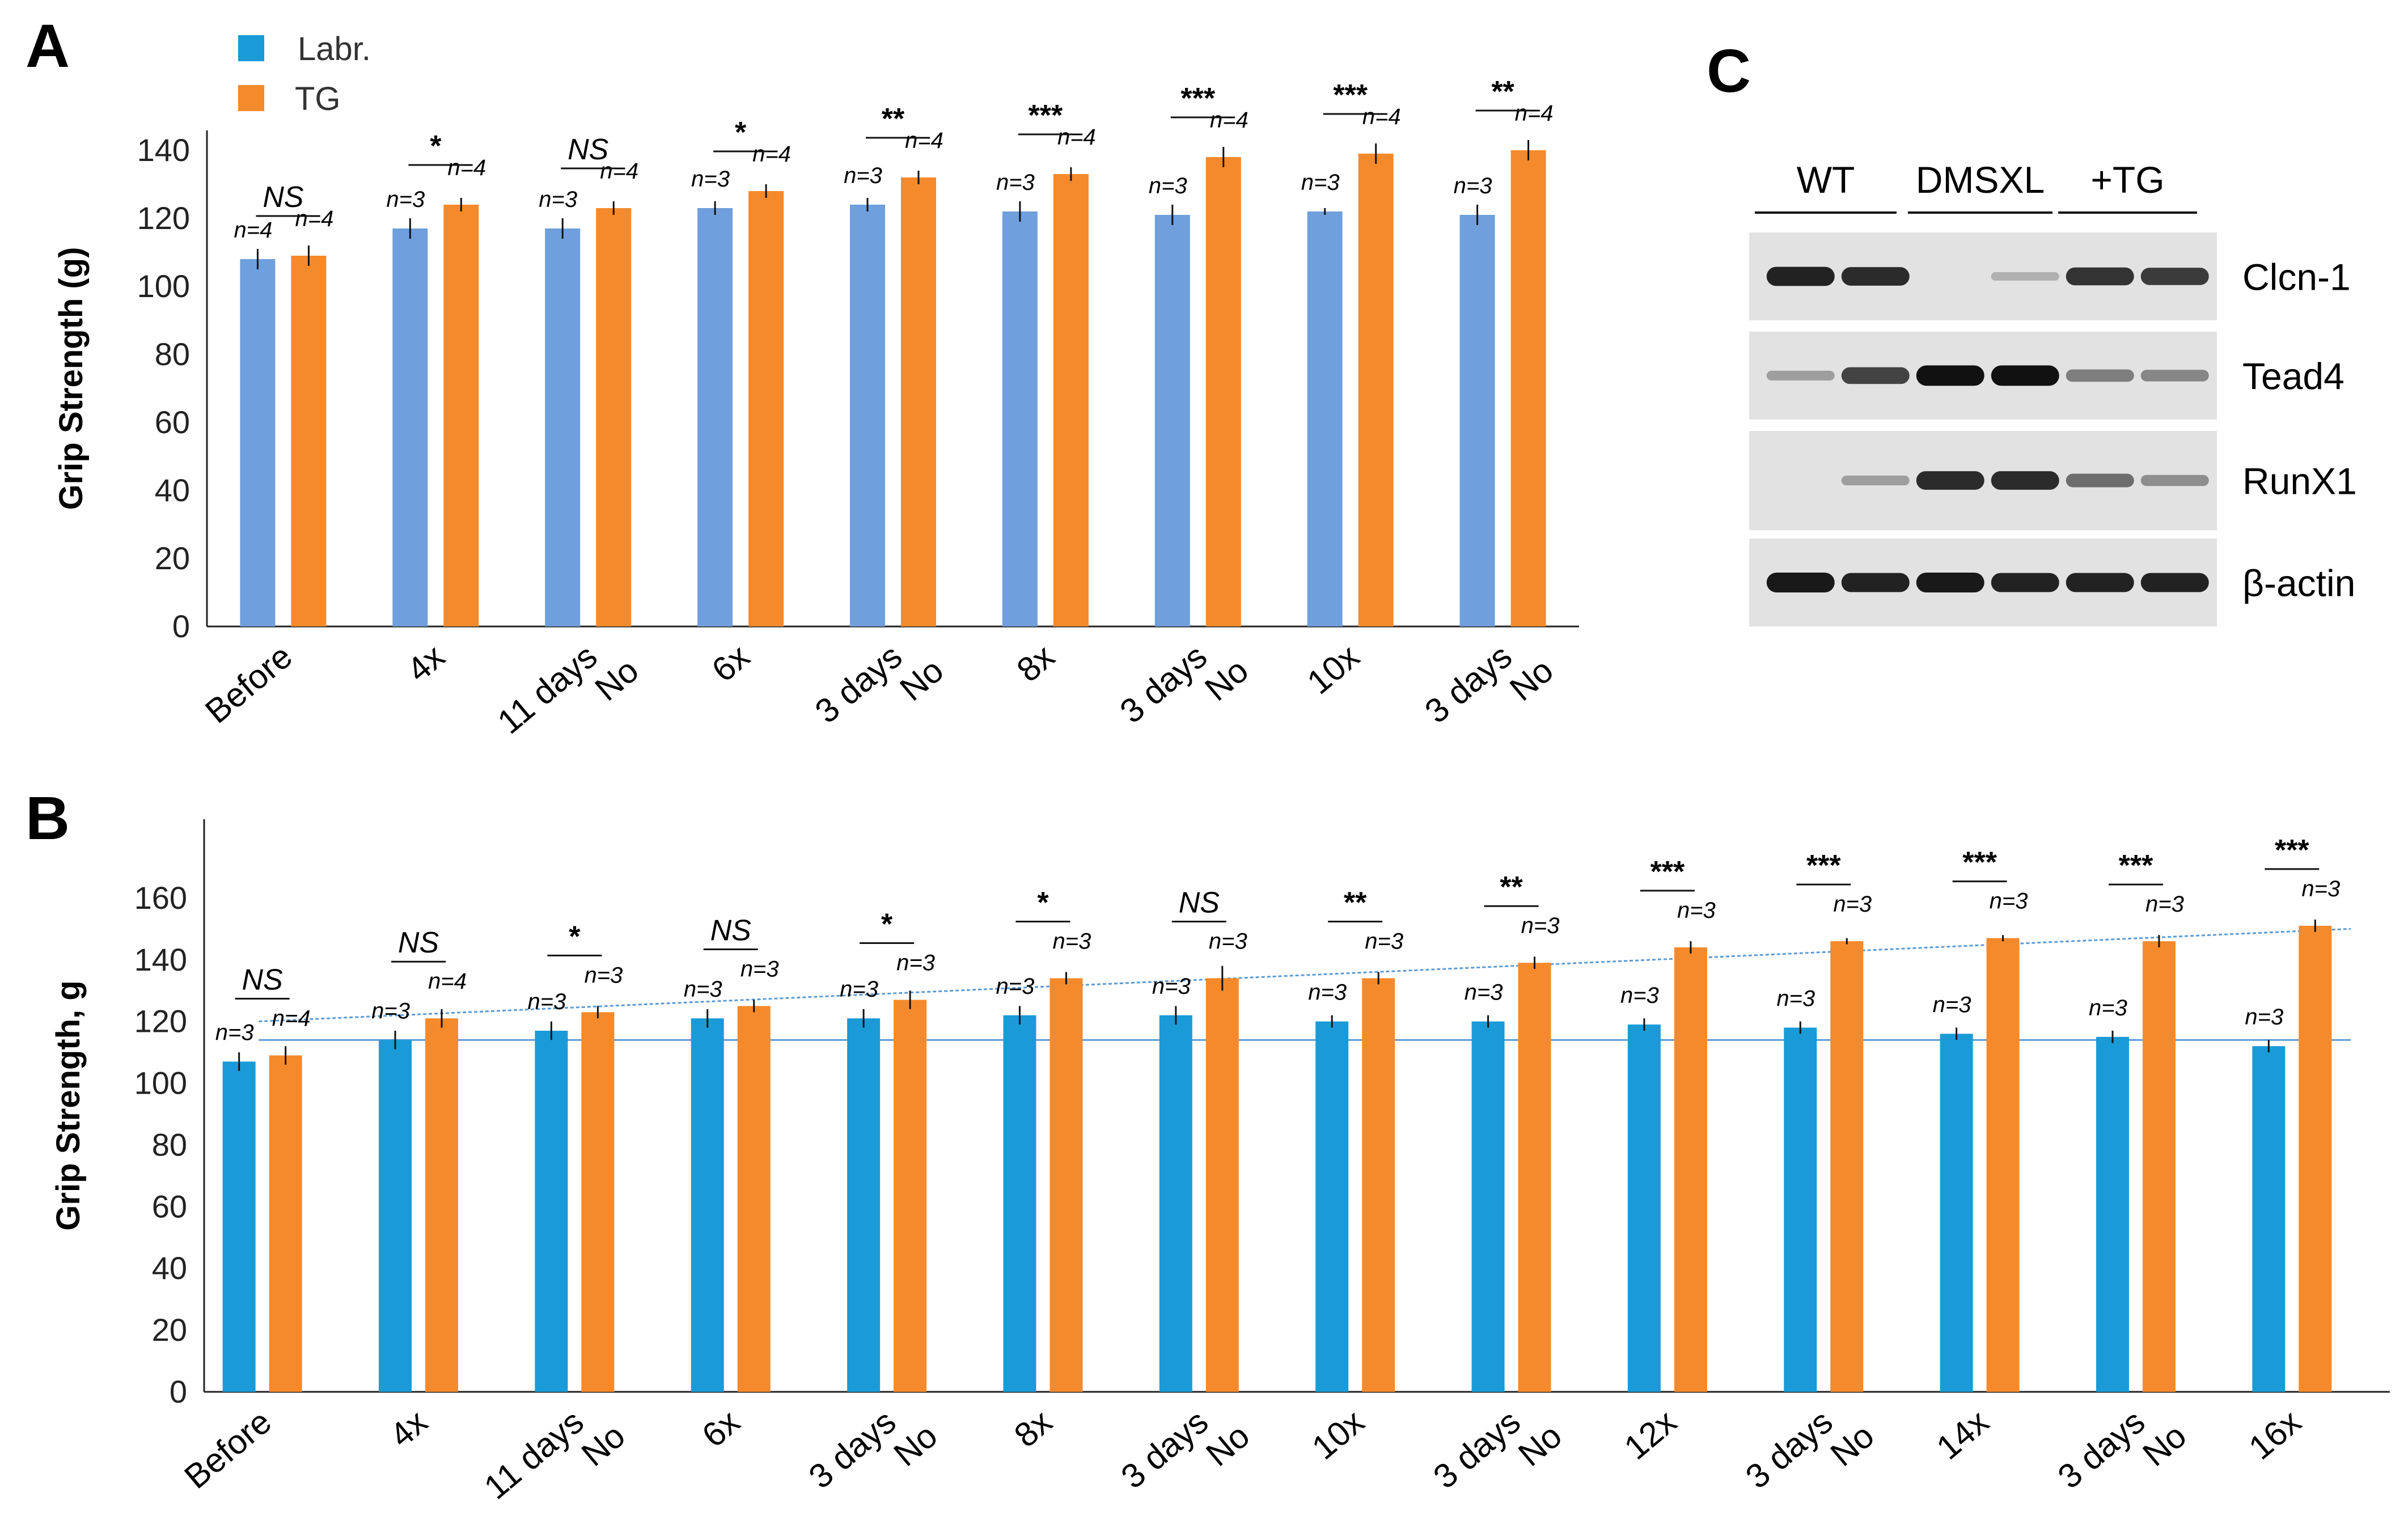  I want to click on chart-a-significance-label: ***, so click(1197, 98).